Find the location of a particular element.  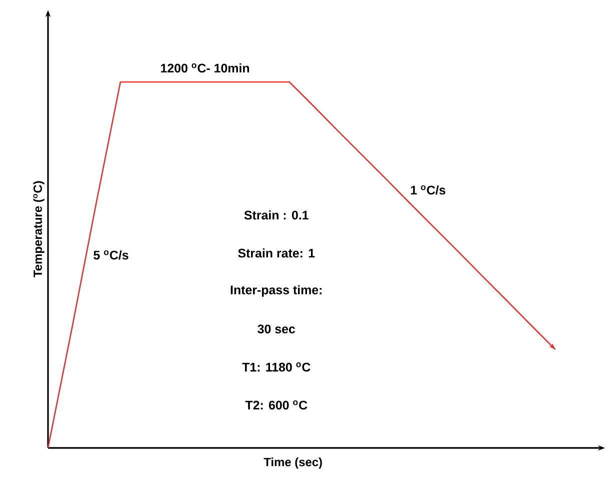

annotation: T2: 600 $^{o}$C is located at coordinates (276, 405).